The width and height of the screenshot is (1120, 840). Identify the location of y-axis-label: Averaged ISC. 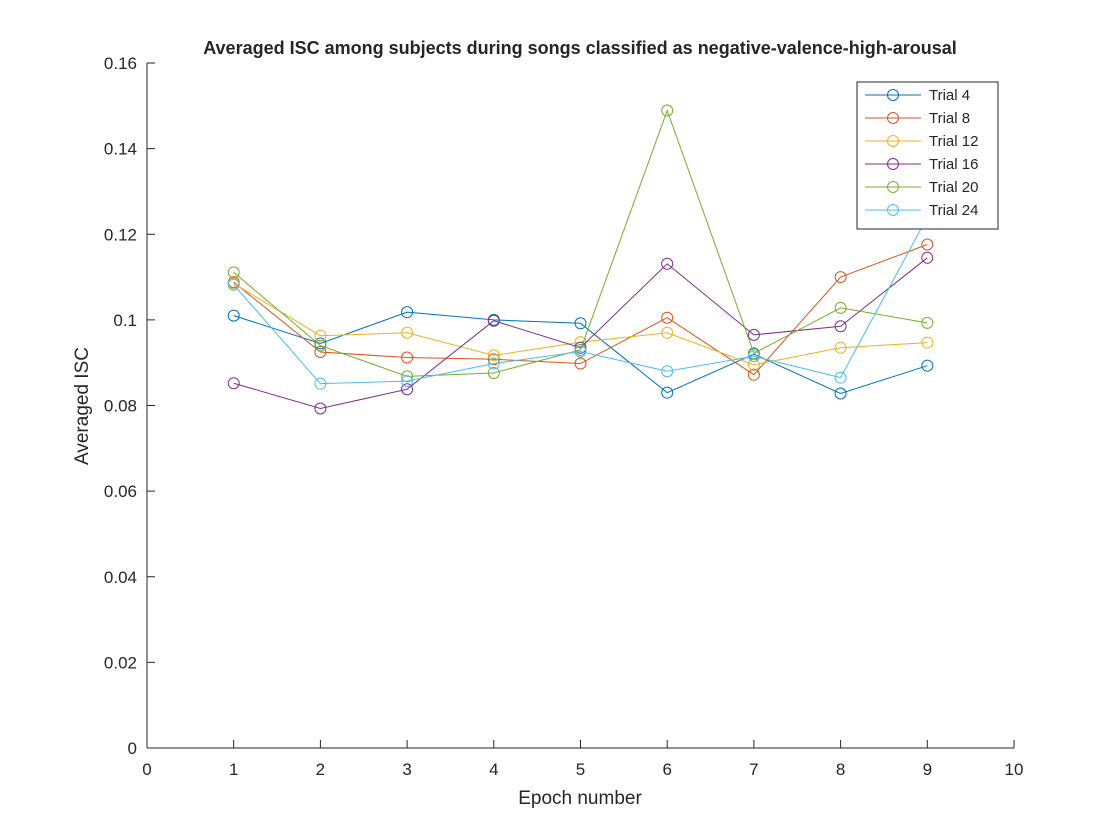
(82, 406).